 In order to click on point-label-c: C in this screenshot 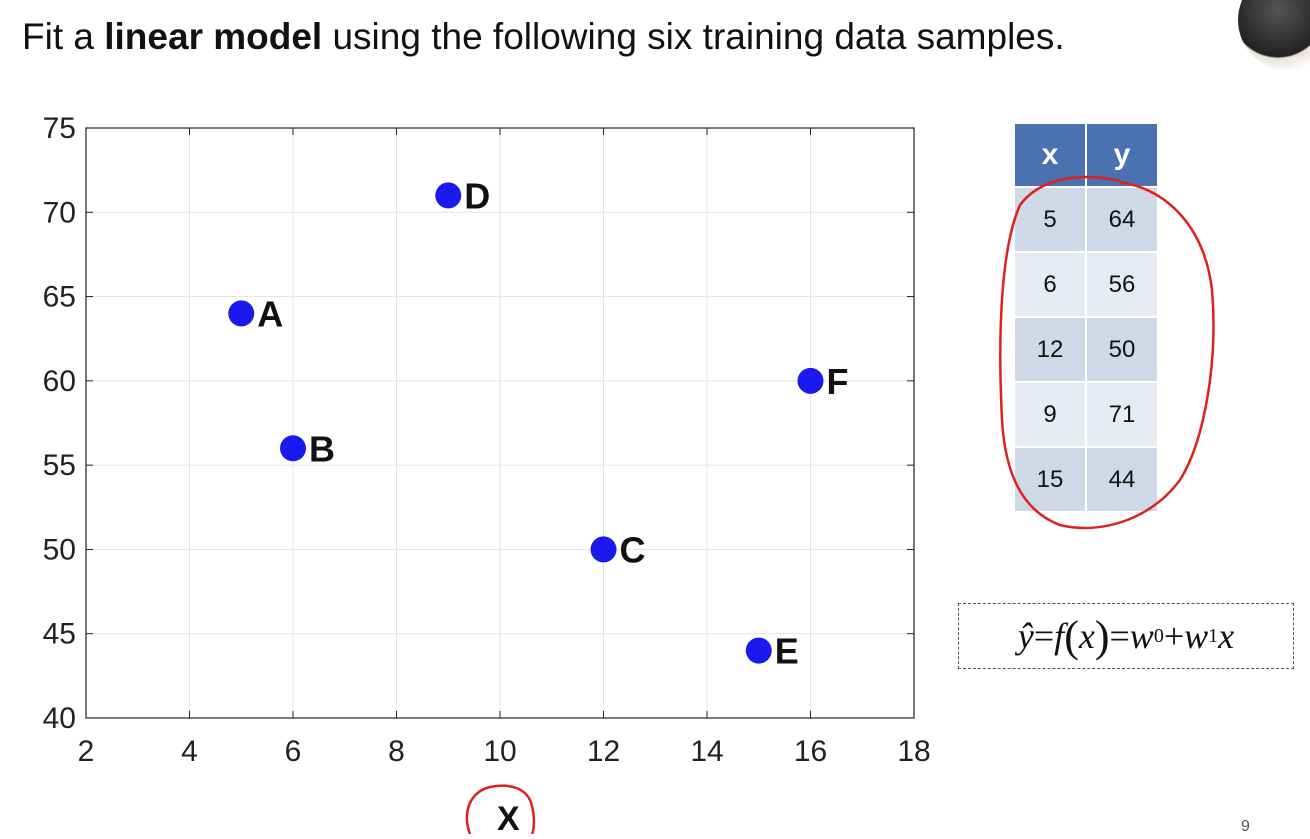, I will do `click(633, 549)`.